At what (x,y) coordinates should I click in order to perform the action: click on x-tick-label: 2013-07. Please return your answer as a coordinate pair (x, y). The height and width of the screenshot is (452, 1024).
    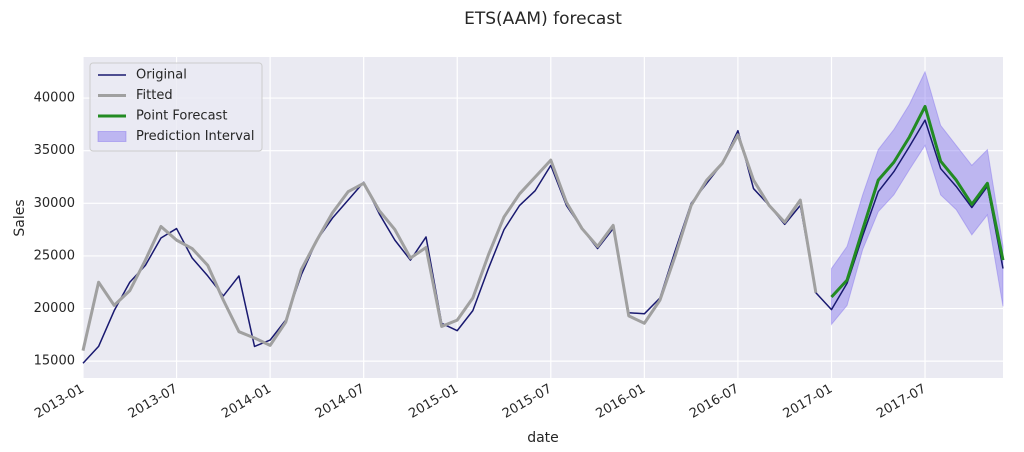
    Looking at the image, I should click on (153, 402).